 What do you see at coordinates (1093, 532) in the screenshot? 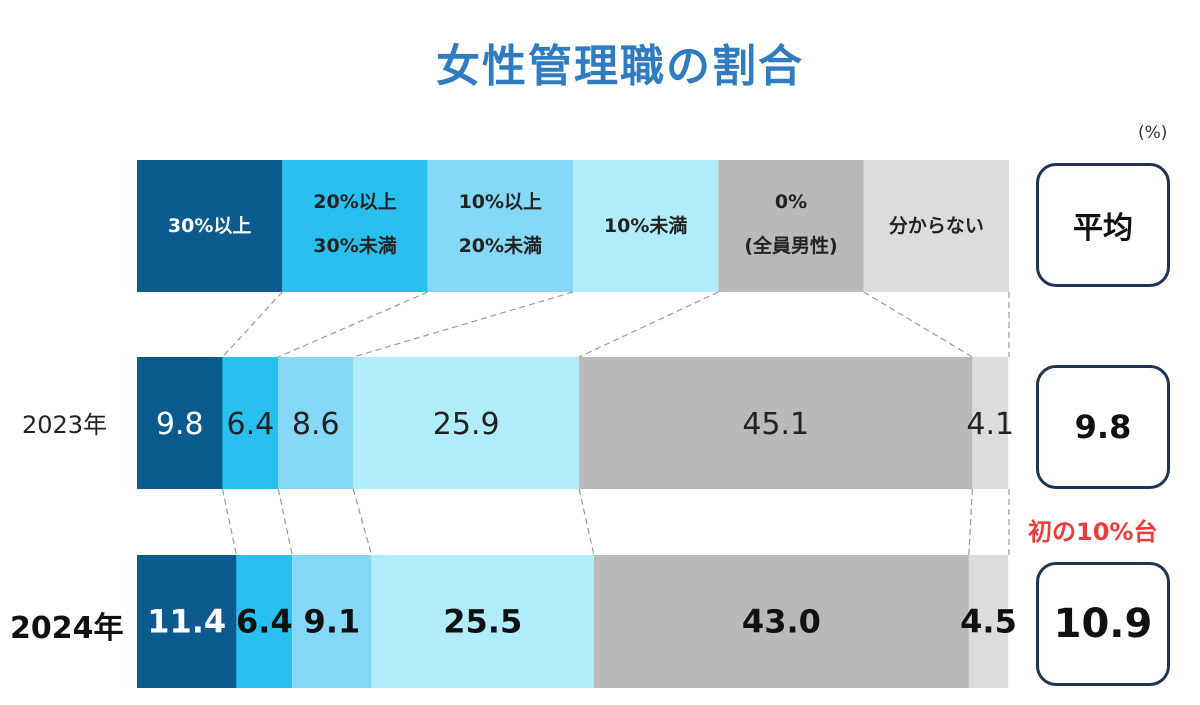
I see `first-10-percent-note: 初の10%台` at bounding box center [1093, 532].